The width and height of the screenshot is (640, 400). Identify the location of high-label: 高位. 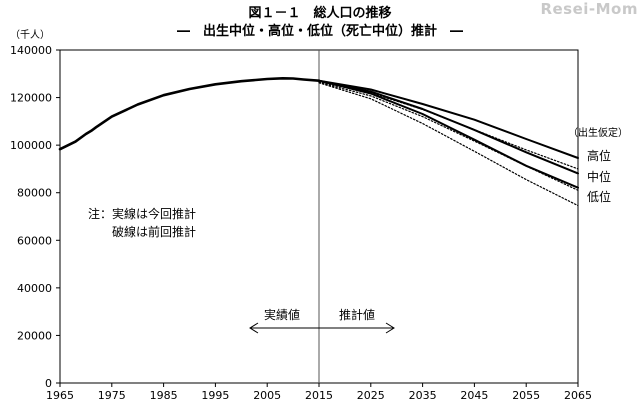
(599, 155).